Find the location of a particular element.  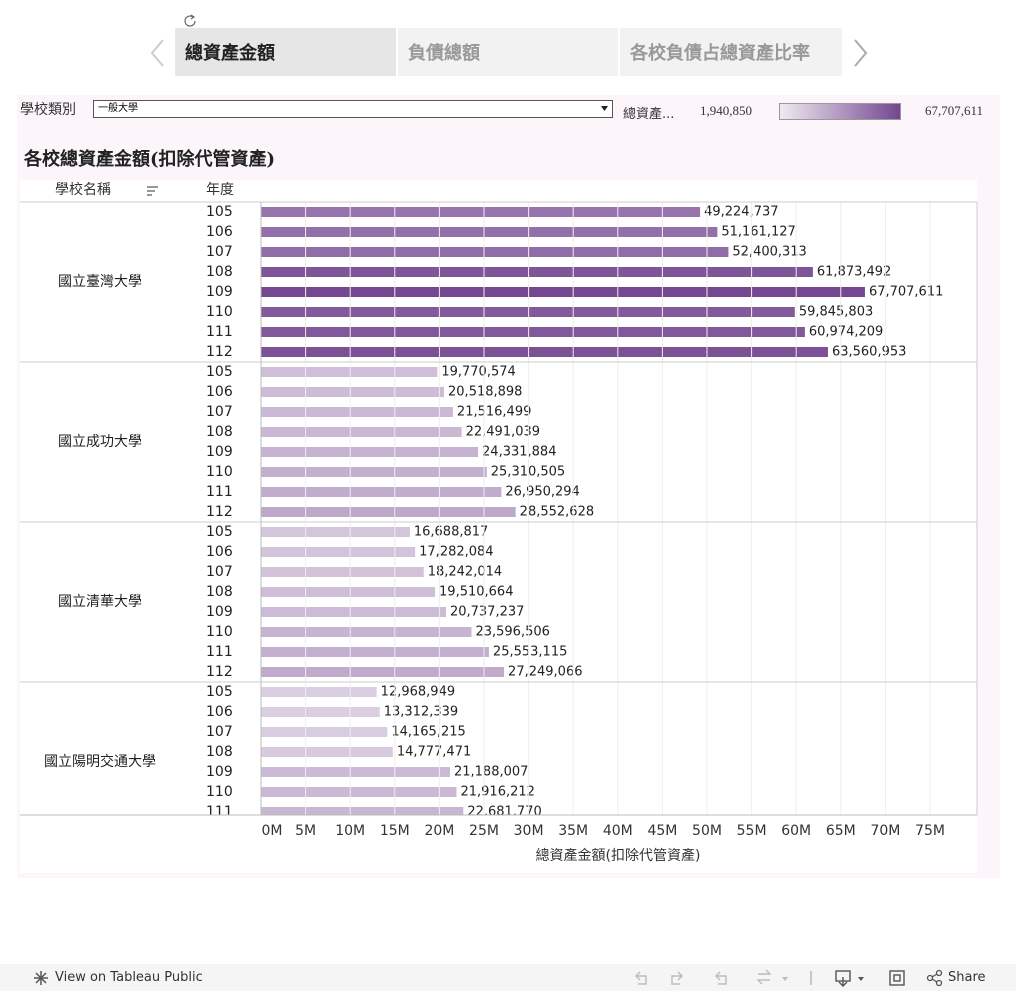

x-axis-title: 總資產金額(扣除代管資產) is located at coordinates (618, 855).